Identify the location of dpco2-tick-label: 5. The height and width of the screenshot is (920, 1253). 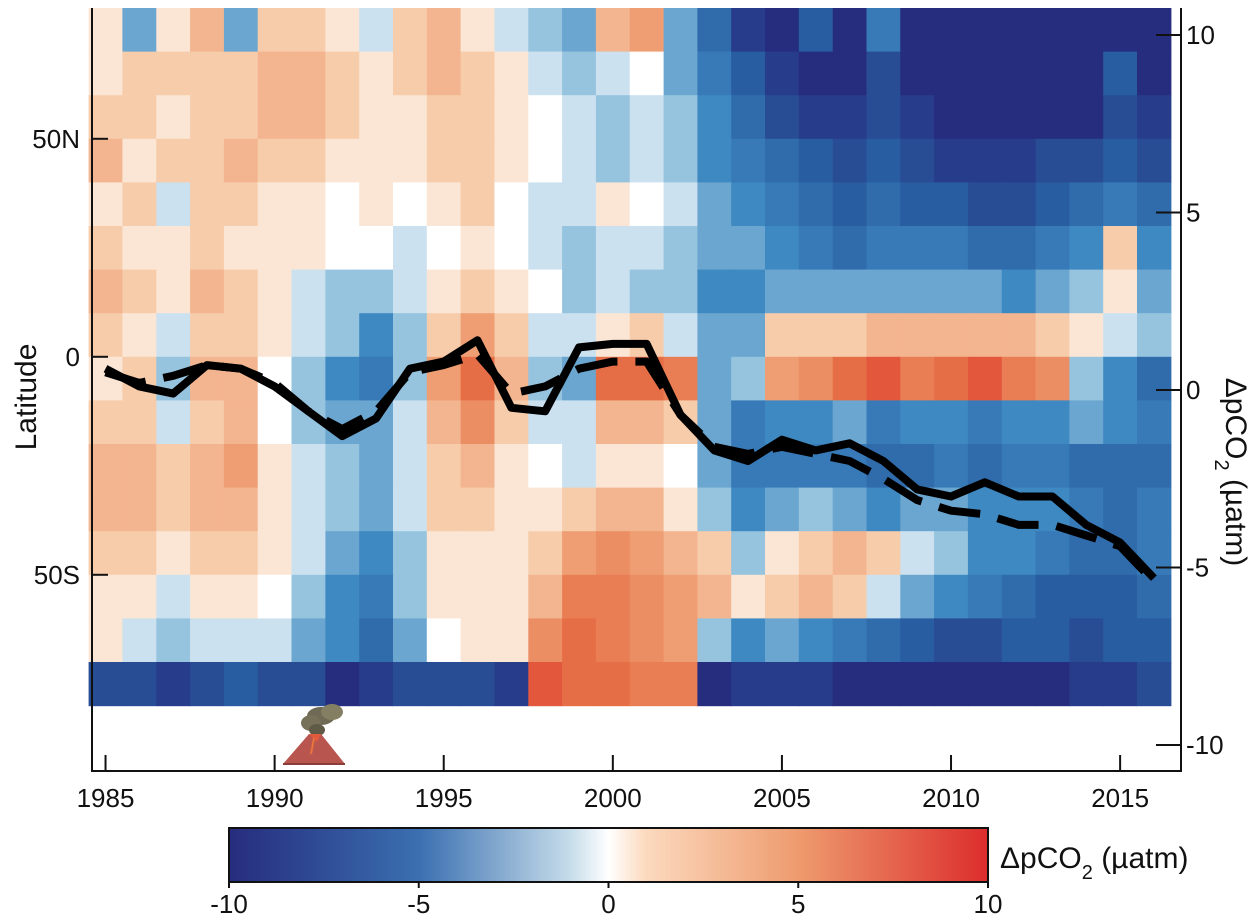
(1193, 213).